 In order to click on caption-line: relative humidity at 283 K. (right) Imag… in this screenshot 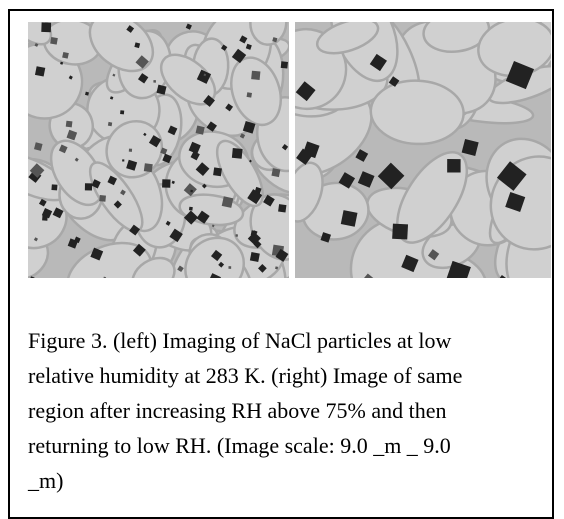, I will do `click(245, 375)`.